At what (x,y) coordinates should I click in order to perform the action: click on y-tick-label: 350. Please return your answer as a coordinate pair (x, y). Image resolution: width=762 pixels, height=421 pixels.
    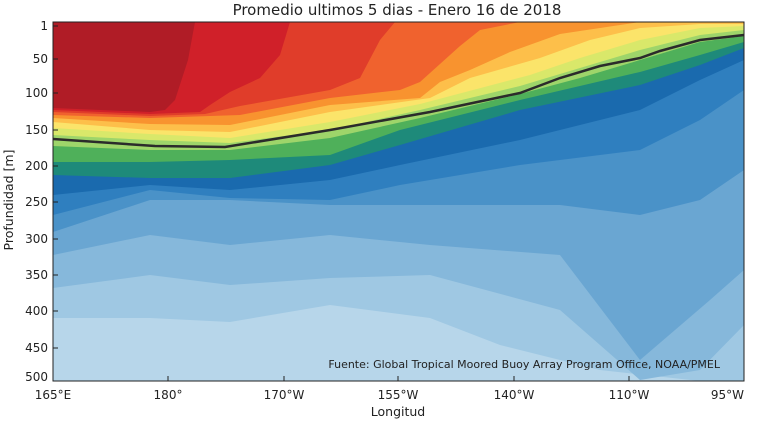
    Looking at the image, I should click on (36, 275).